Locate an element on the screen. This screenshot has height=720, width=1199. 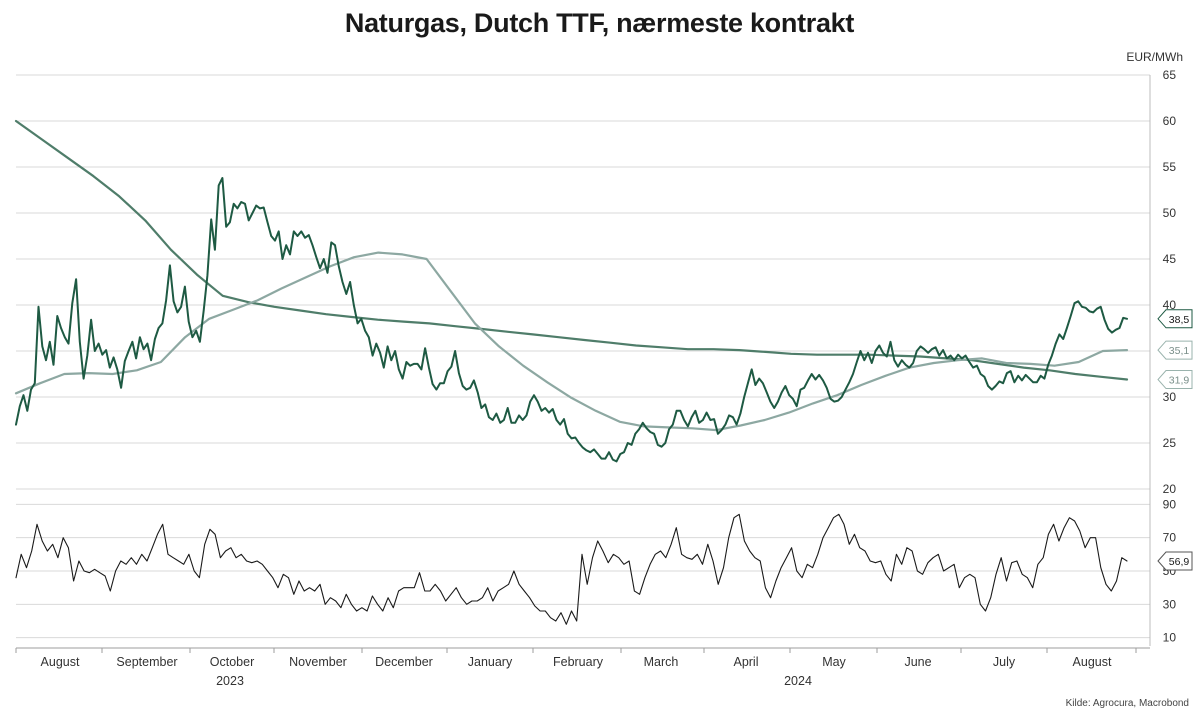
chart-title: Naturgas, Dutch TTF, nærmeste kontrakt is located at coordinates (599, 23).